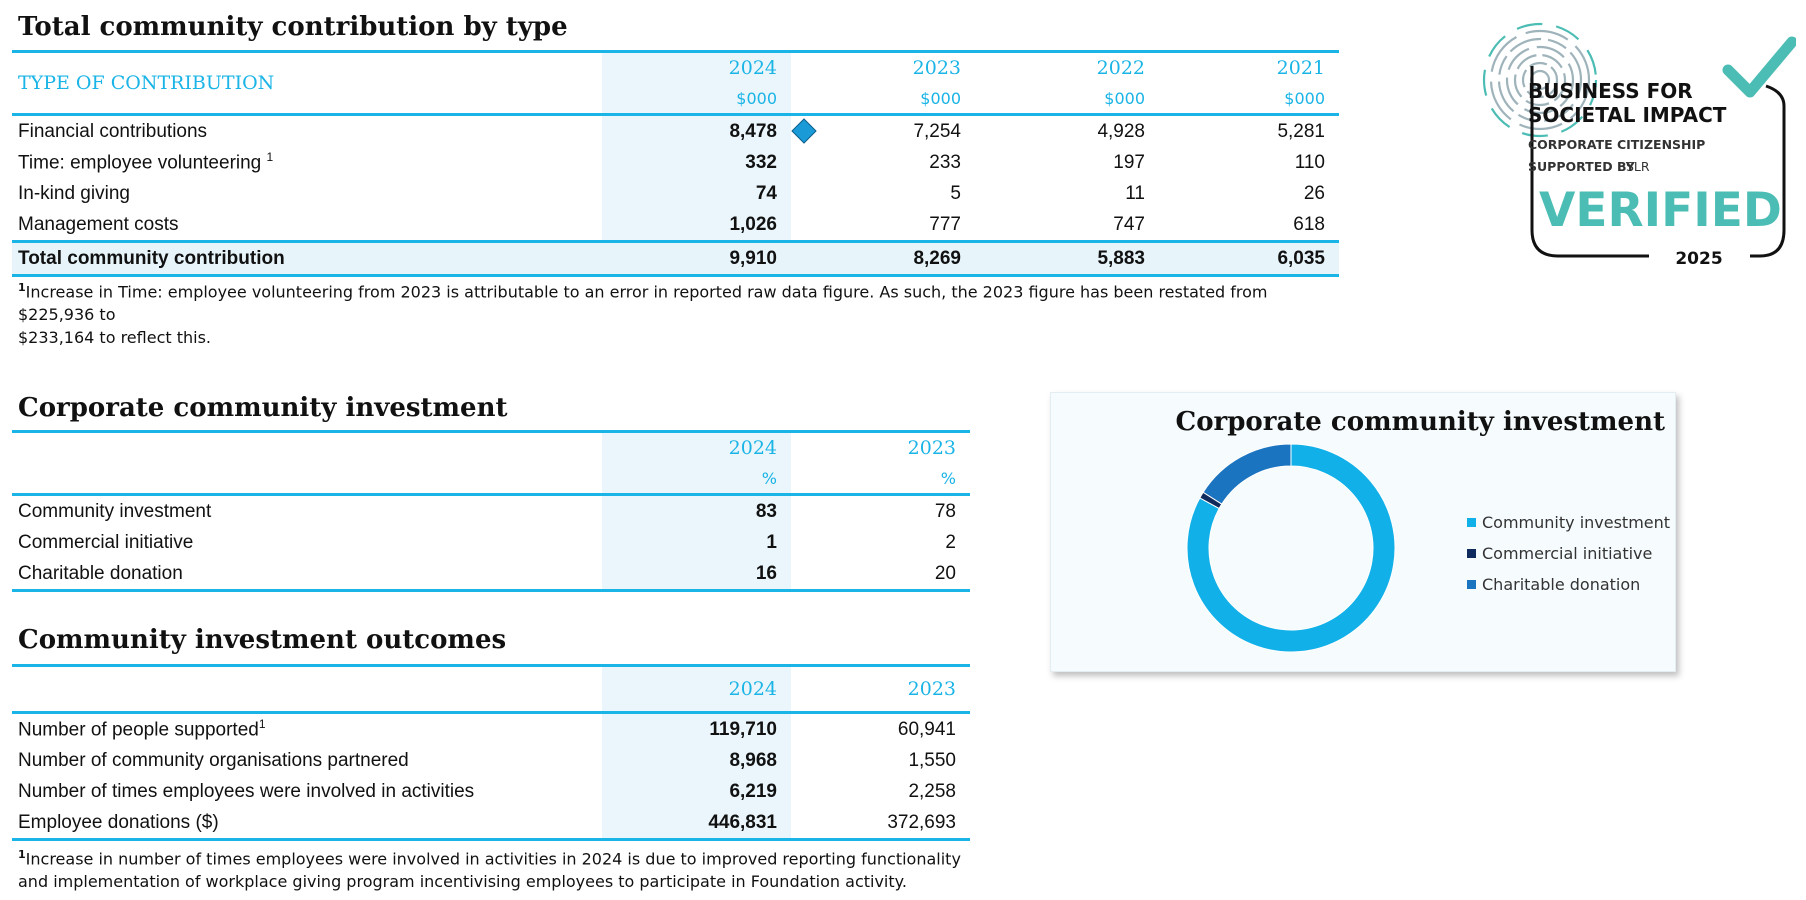 The height and width of the screenshot is (900, 1806). I want to click on cell-value: 2,258, so click(932, 791).